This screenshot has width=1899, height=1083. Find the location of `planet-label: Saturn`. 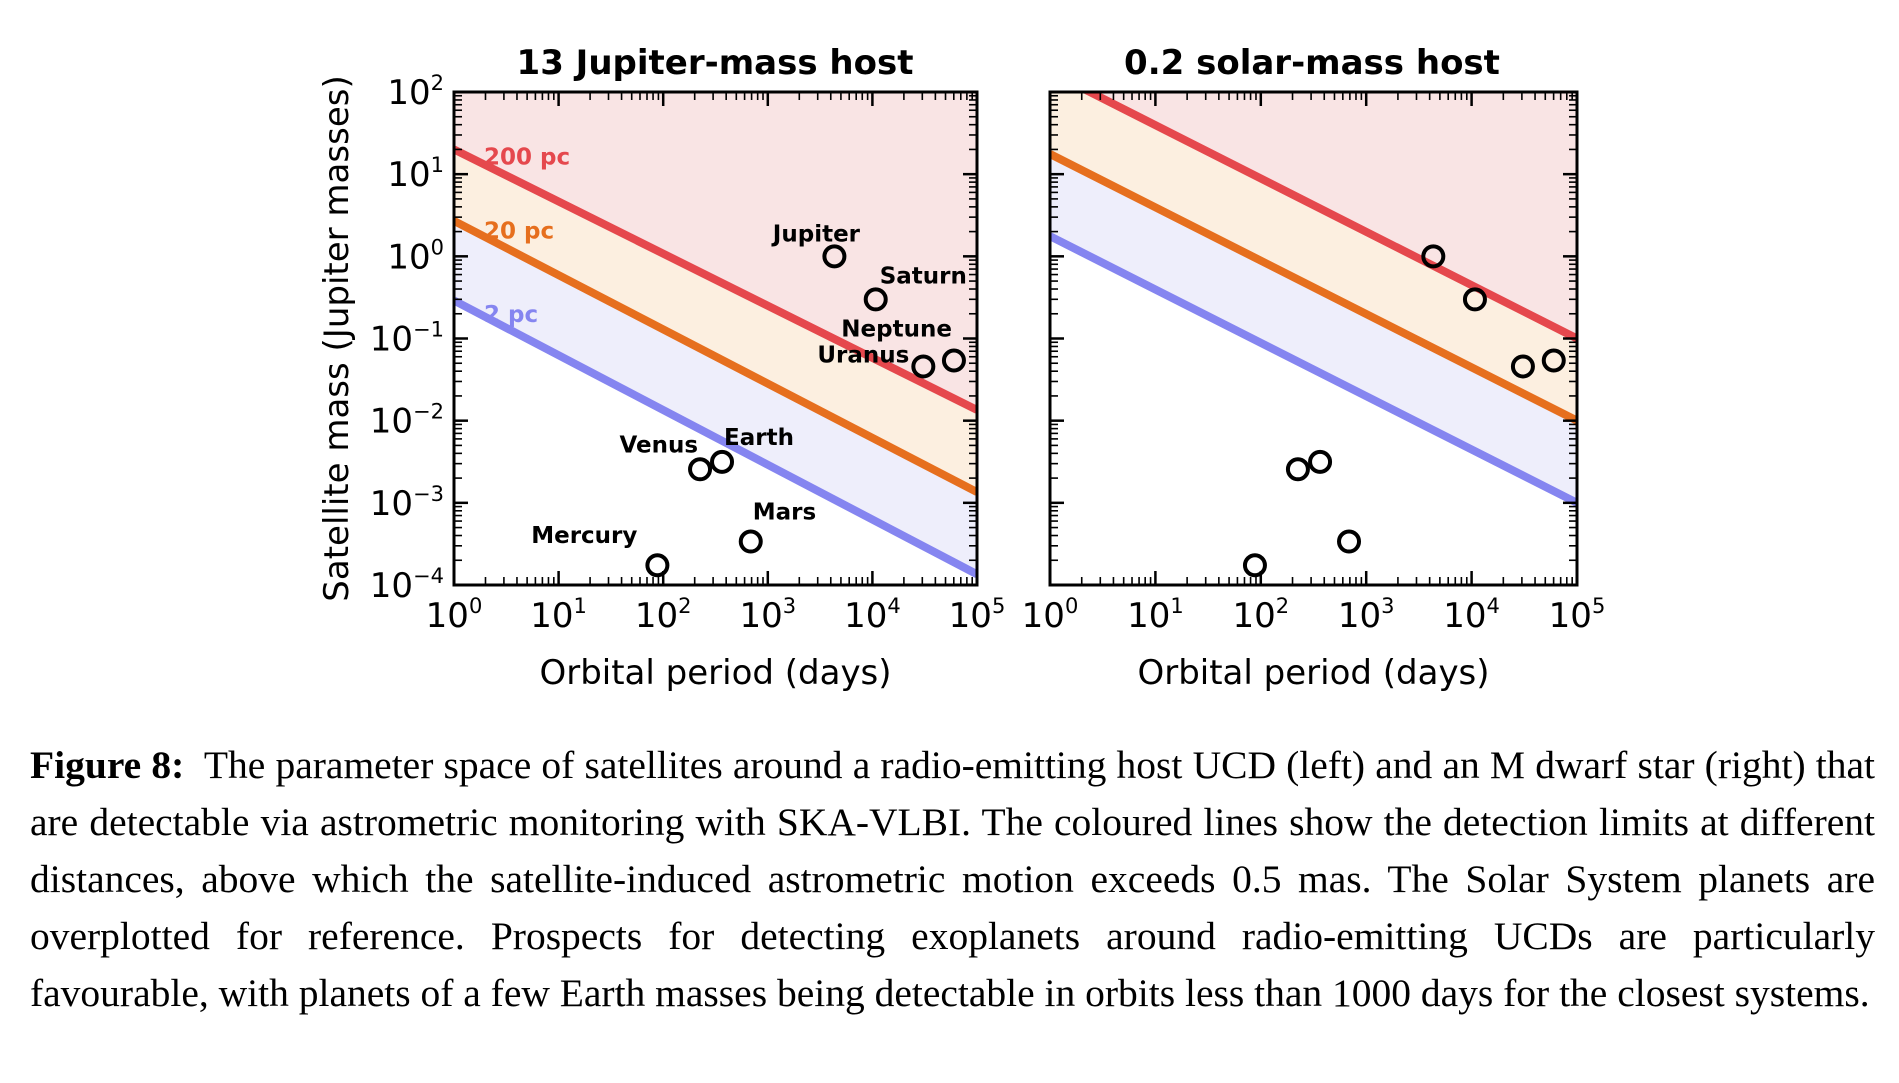

planet-label: Saturn is located at coordinates (923, 276).